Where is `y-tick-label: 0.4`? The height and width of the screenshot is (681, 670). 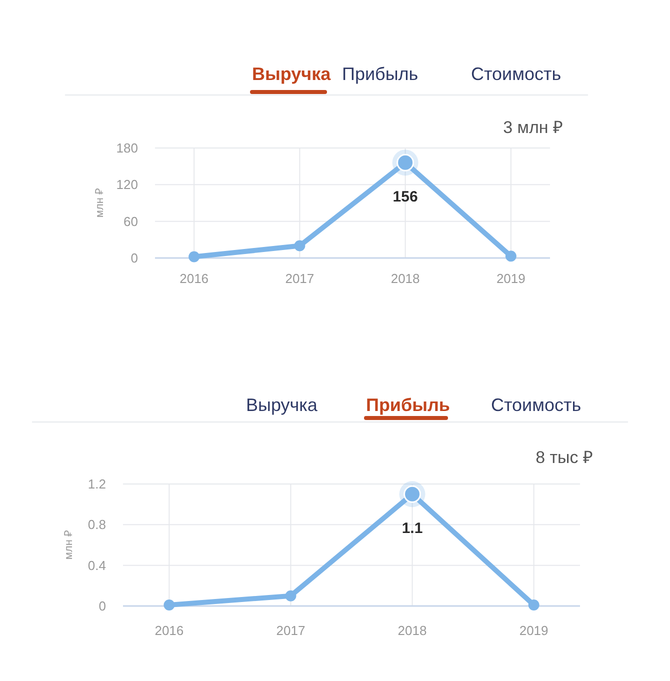
y-tick-label: 0.4 is located at coordinates (97, 565).